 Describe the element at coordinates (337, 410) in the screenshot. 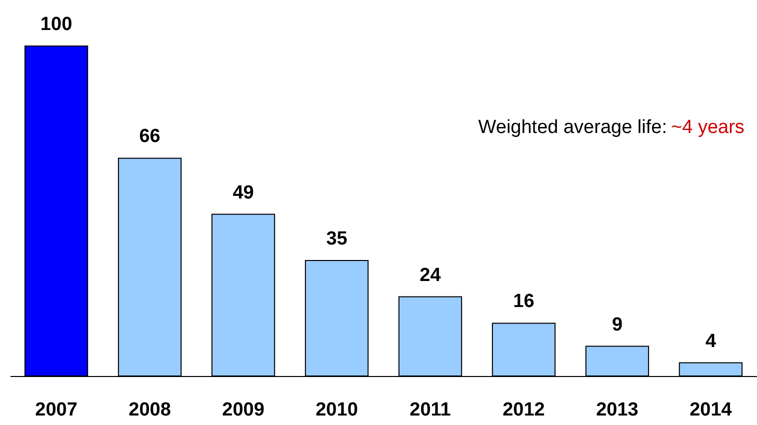

I see `x-tick-label: 2010` at that location.